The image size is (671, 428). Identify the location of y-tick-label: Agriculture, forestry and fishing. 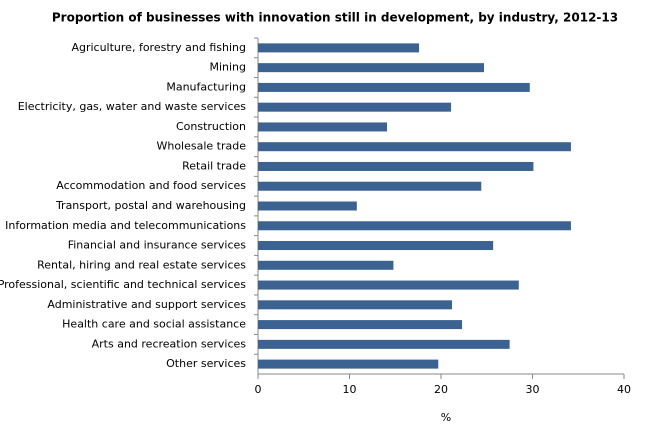
(158, 47).